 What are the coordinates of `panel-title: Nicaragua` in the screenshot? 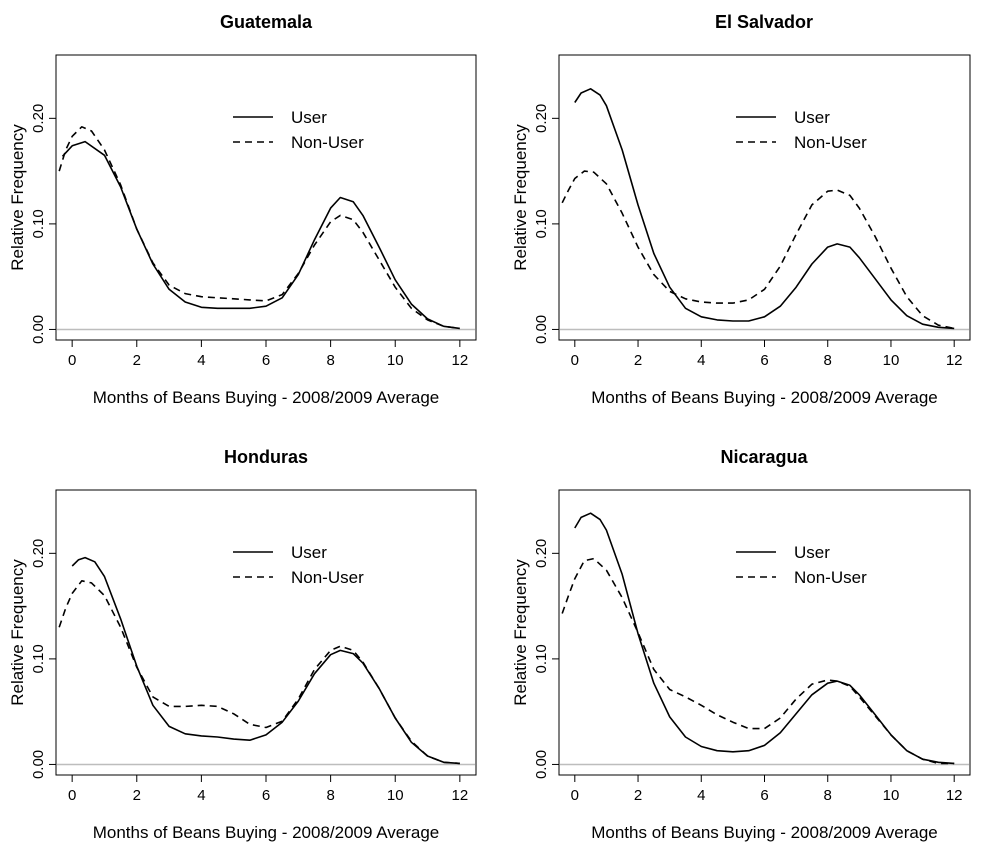 It's located at (764, 457).